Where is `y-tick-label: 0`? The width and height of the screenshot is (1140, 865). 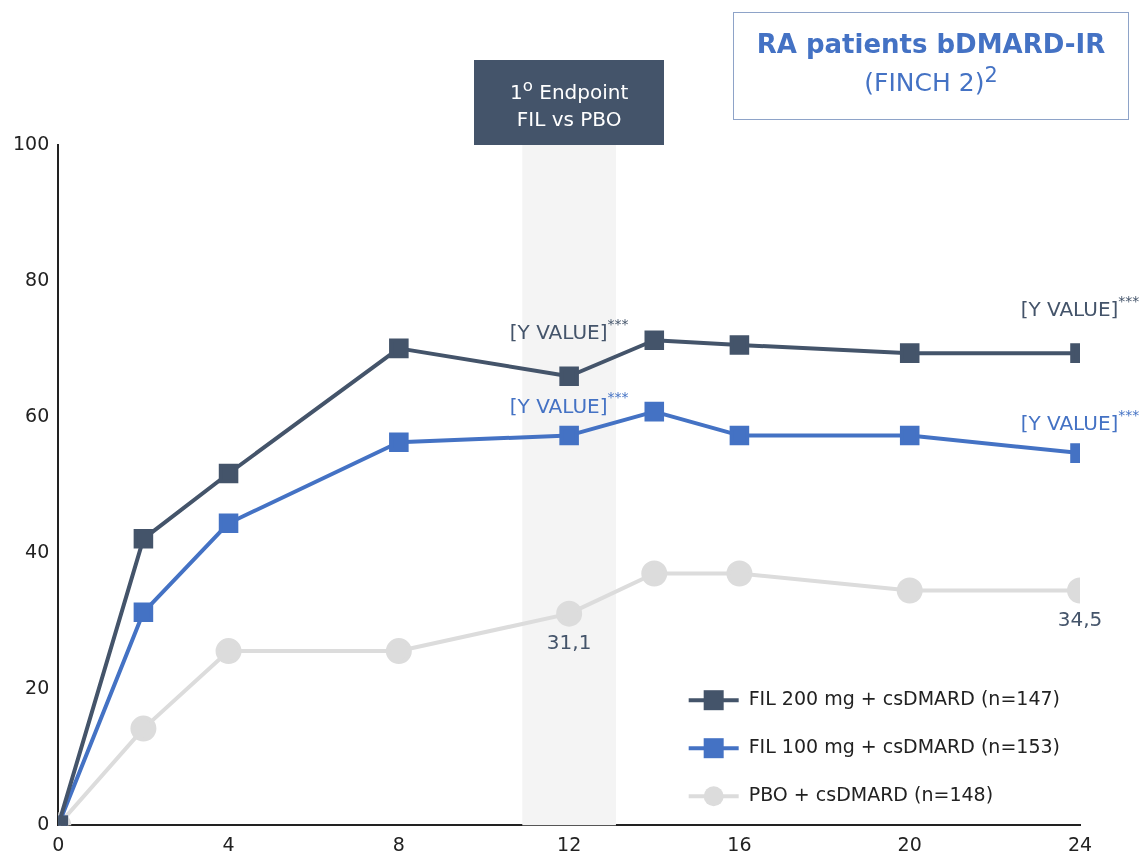
y-tick-label: 0 is located at coordinates (43, 823).